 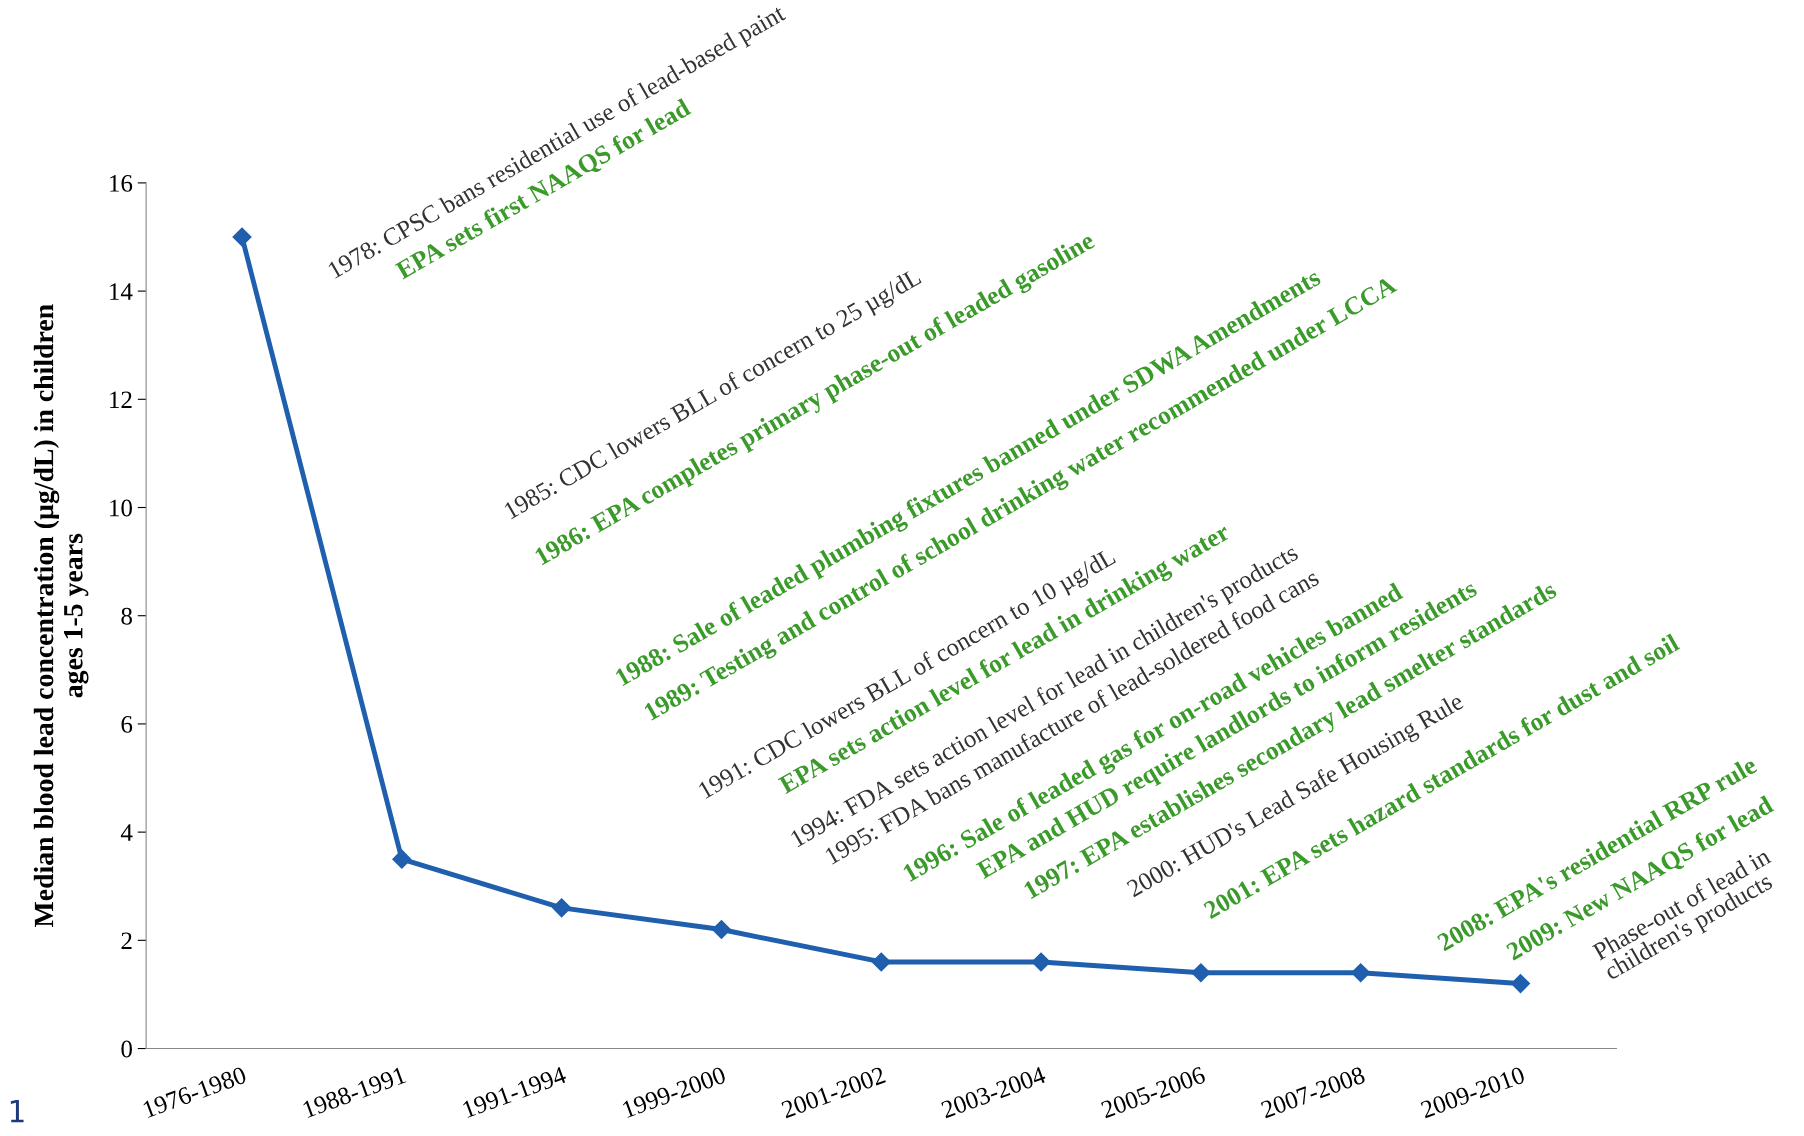 I want to click on y-tick-label: 2, so click(x=126, y=940).